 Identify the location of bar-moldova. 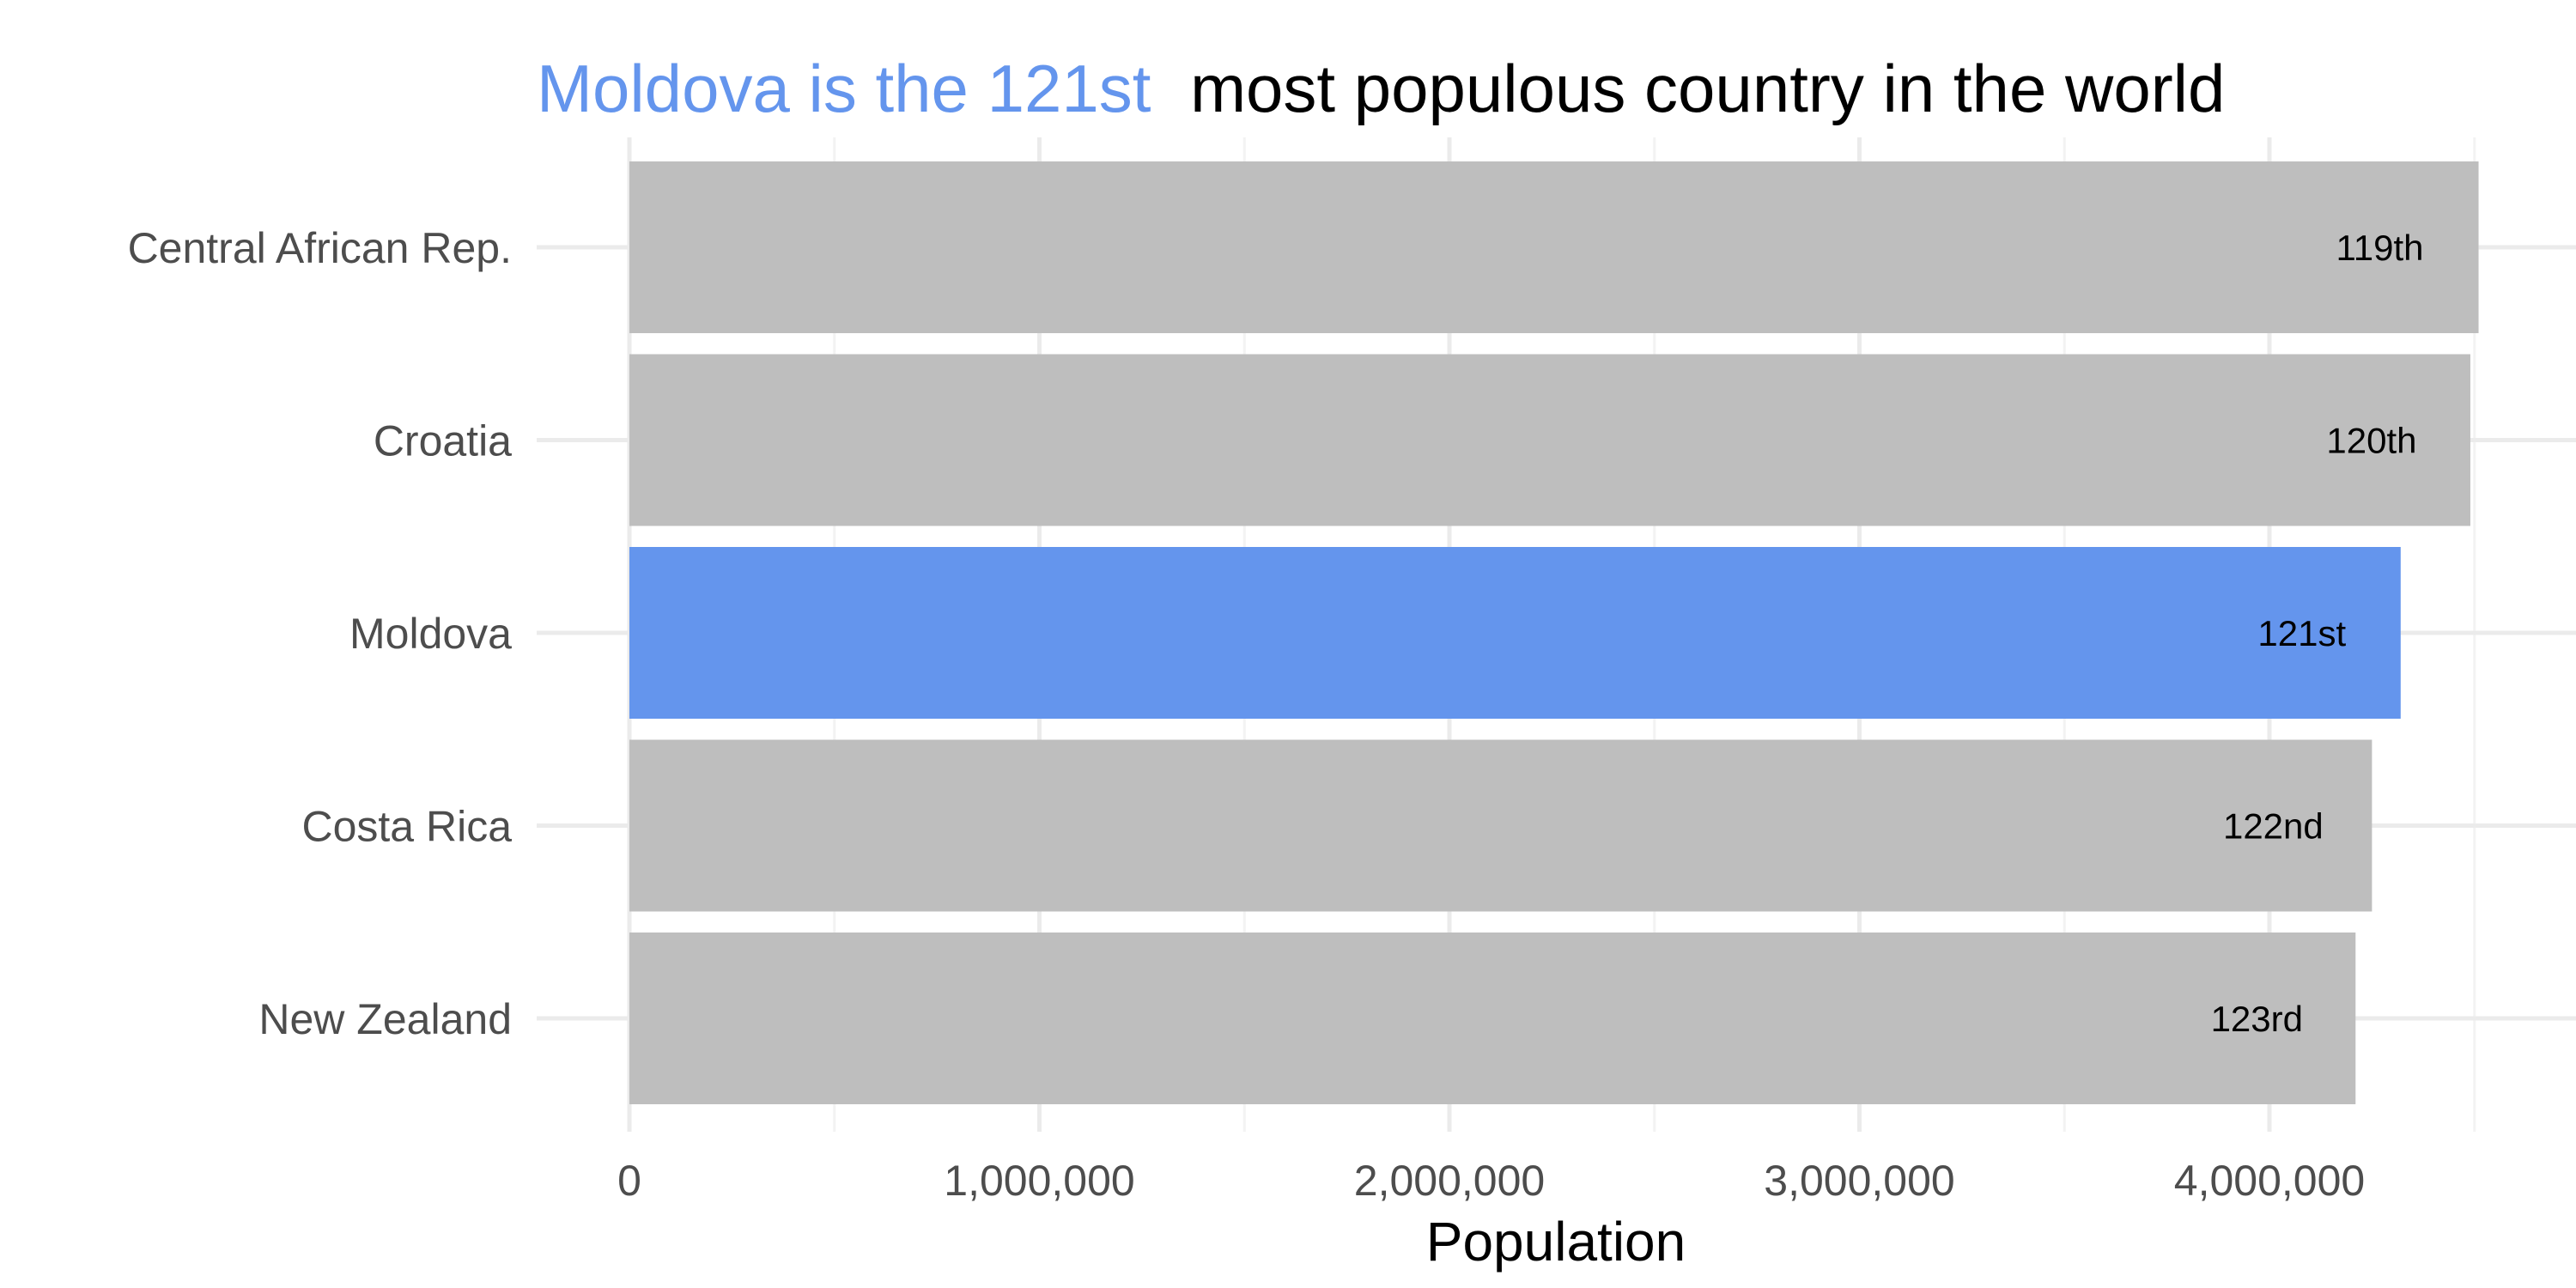
(1515, 633).